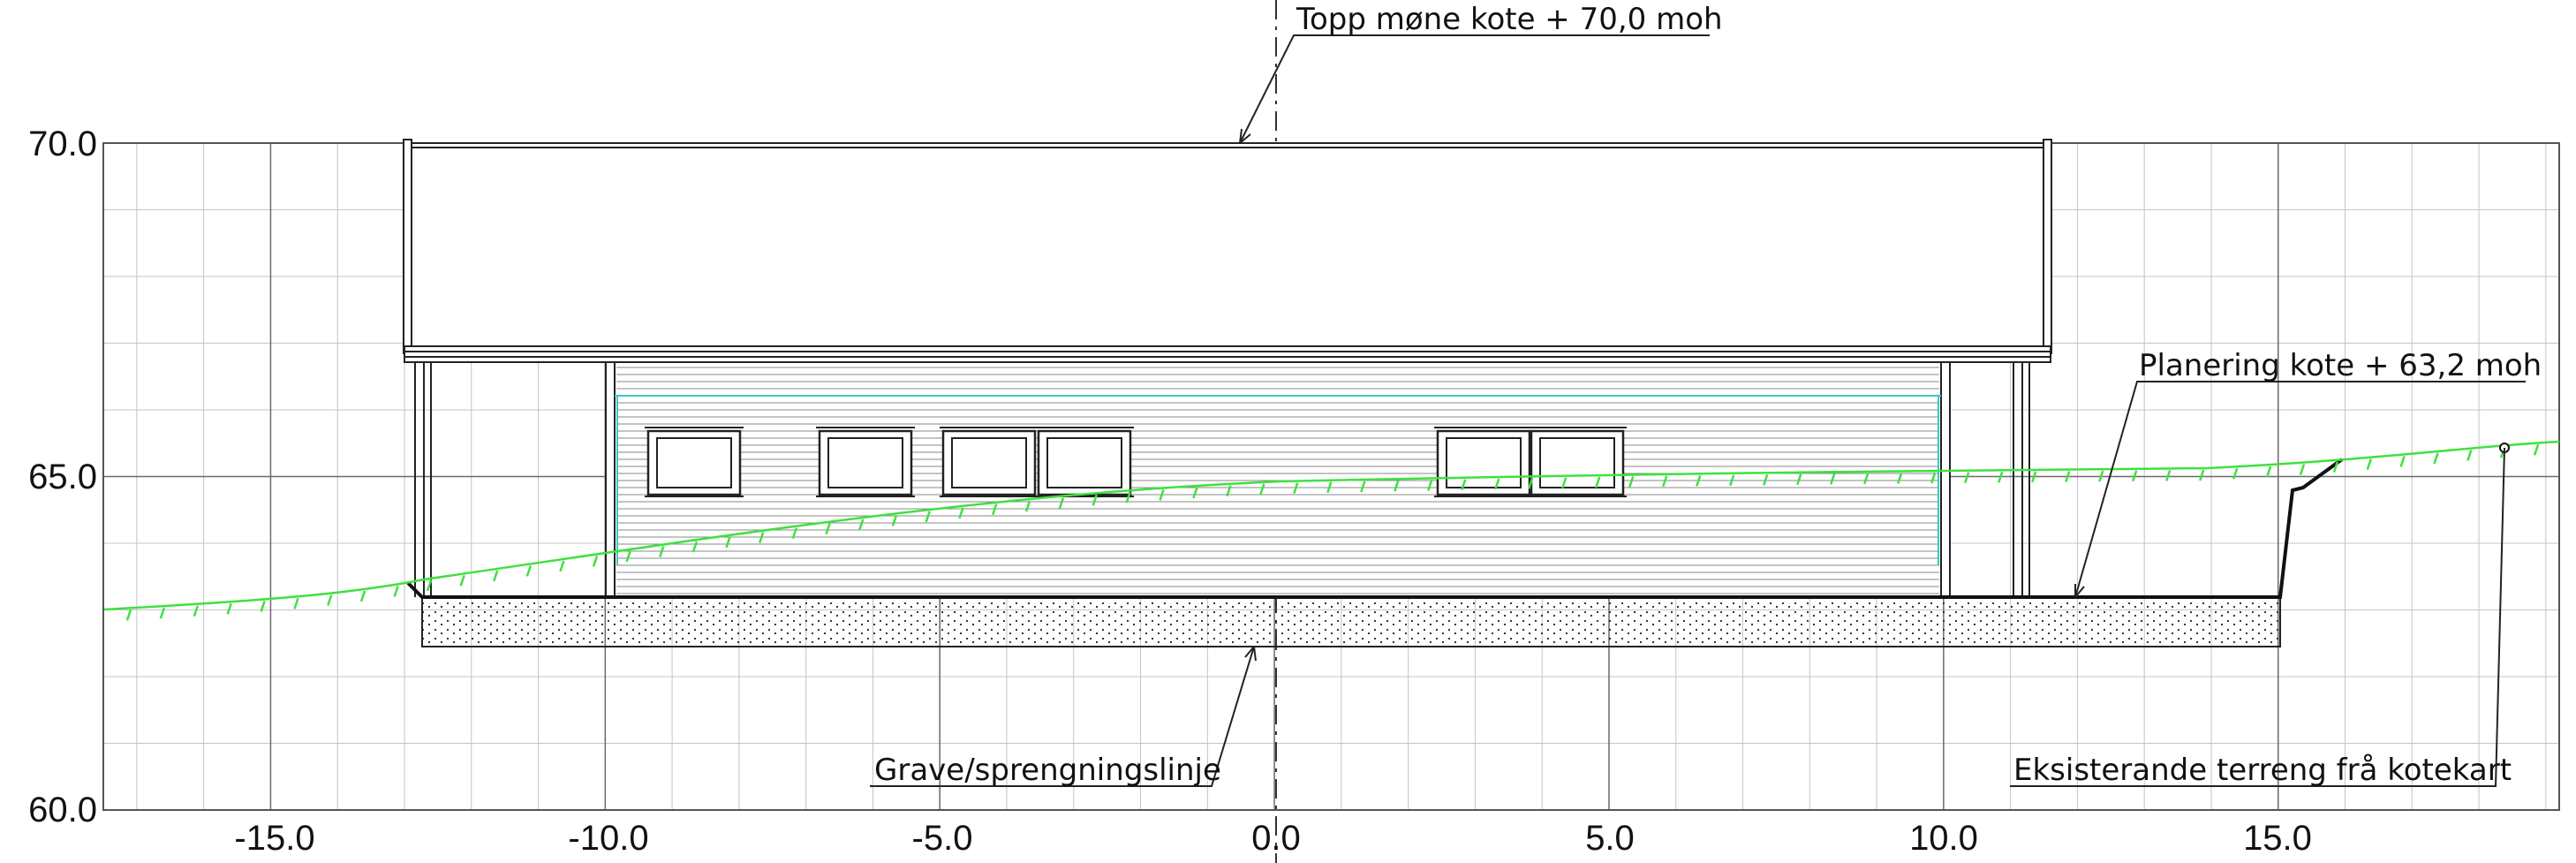  What do you see at coordinates (1351, 622) in the screenshot?
I see `gravel-fill` at bounding box center [1351, 622].